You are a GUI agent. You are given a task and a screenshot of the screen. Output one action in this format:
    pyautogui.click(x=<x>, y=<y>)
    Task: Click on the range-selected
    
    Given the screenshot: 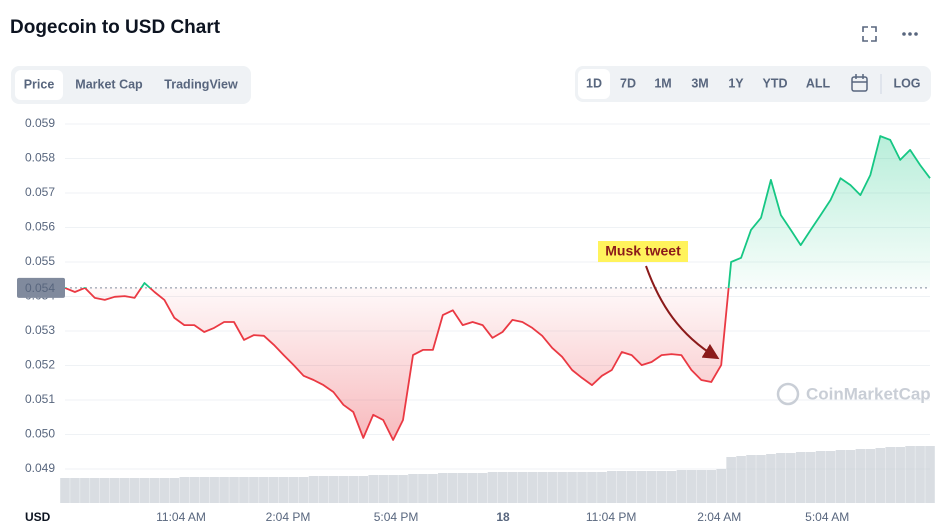 What is the action you would take?
    pyautogui.click(x=594, y=84)
    